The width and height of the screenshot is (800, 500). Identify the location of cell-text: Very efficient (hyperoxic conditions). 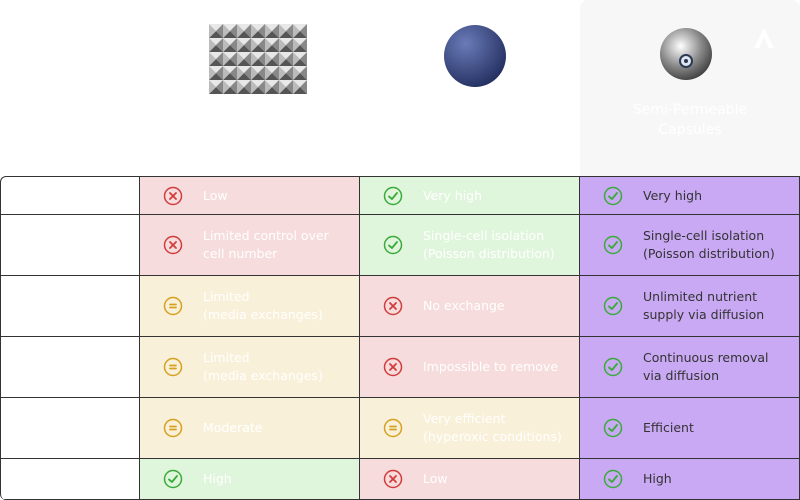
(492, 427).